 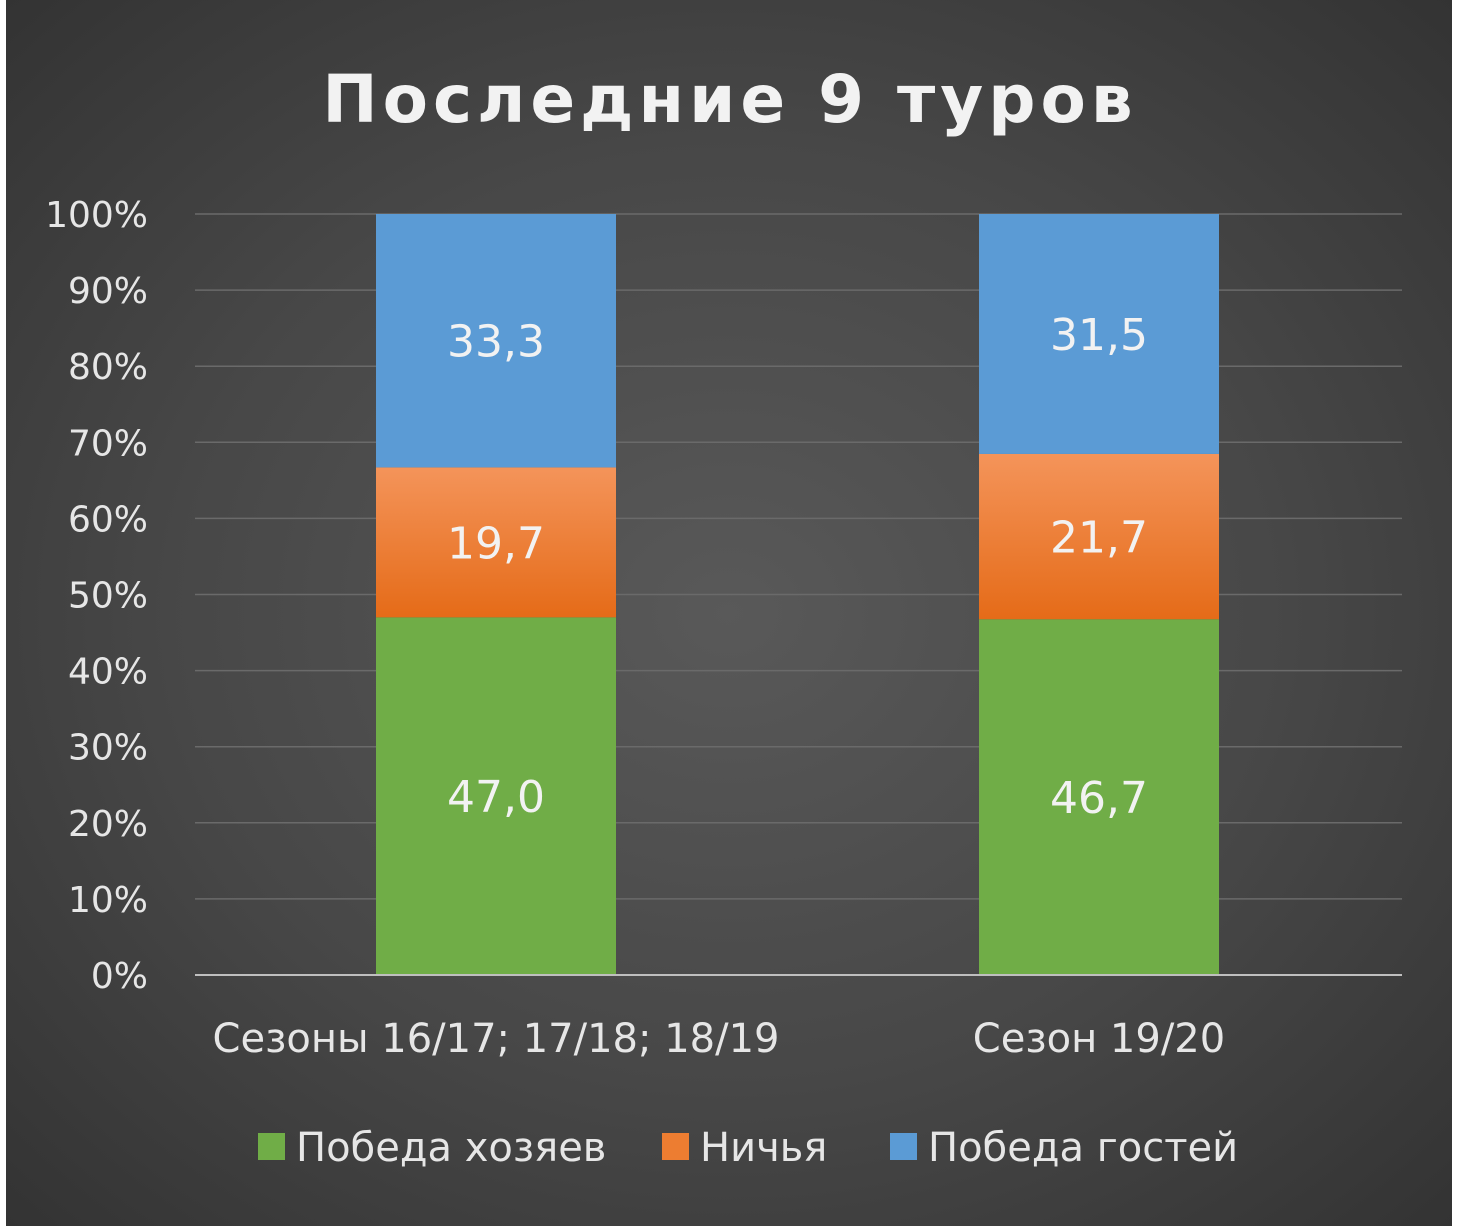 I want to click on y-axis-ticks: 0% 10% 20% 30% 40% 50% 60% 70% 80% 90% 100%, so click(x=96, y=596).